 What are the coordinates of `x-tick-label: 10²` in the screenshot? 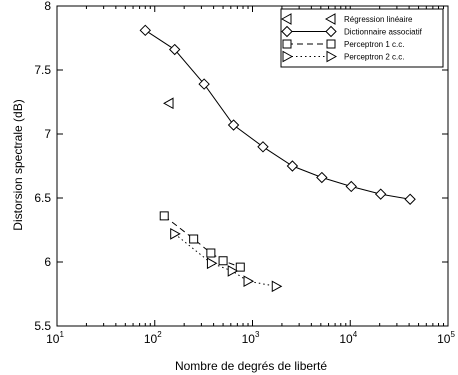 It's located at (153, 338).